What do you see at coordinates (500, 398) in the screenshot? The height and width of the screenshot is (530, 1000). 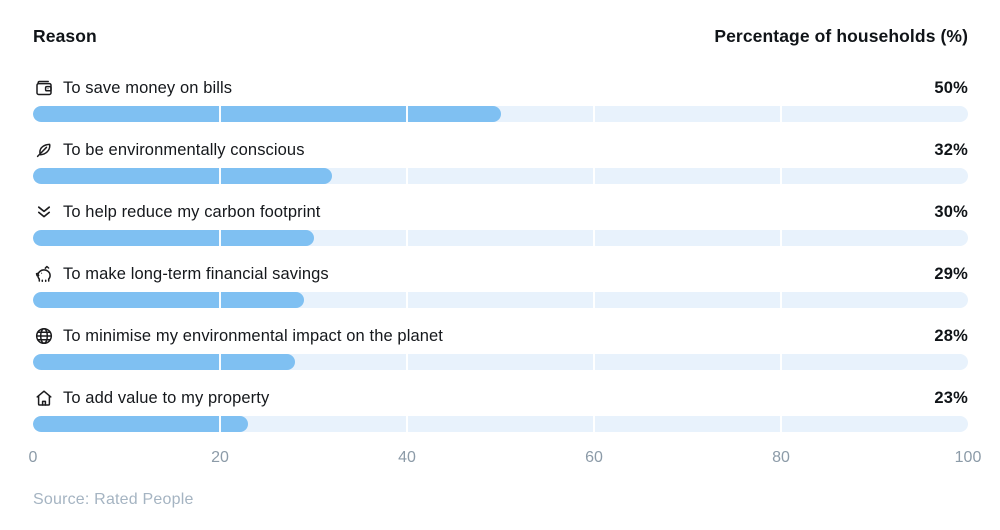 I see `bar-row-header: To add value to my property 23%` at bounding box center [500, 398].